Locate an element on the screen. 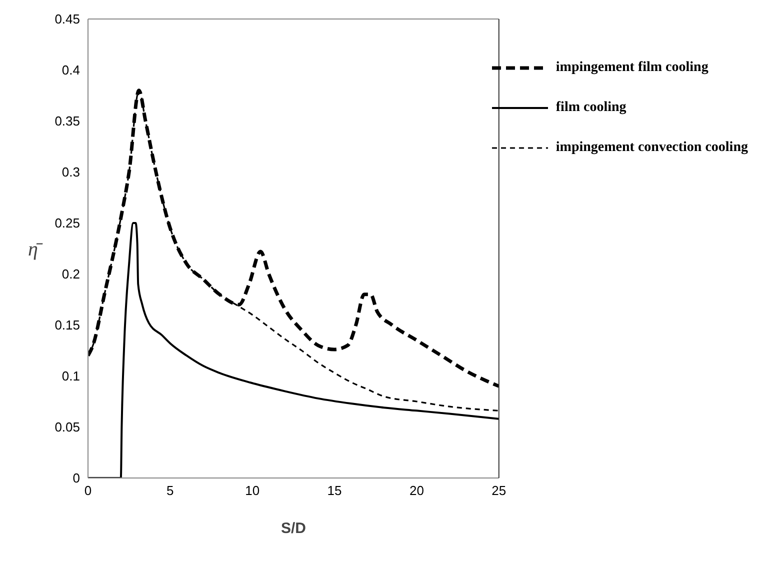  x-tick-label: 25 is located at coordinates (499, 490).